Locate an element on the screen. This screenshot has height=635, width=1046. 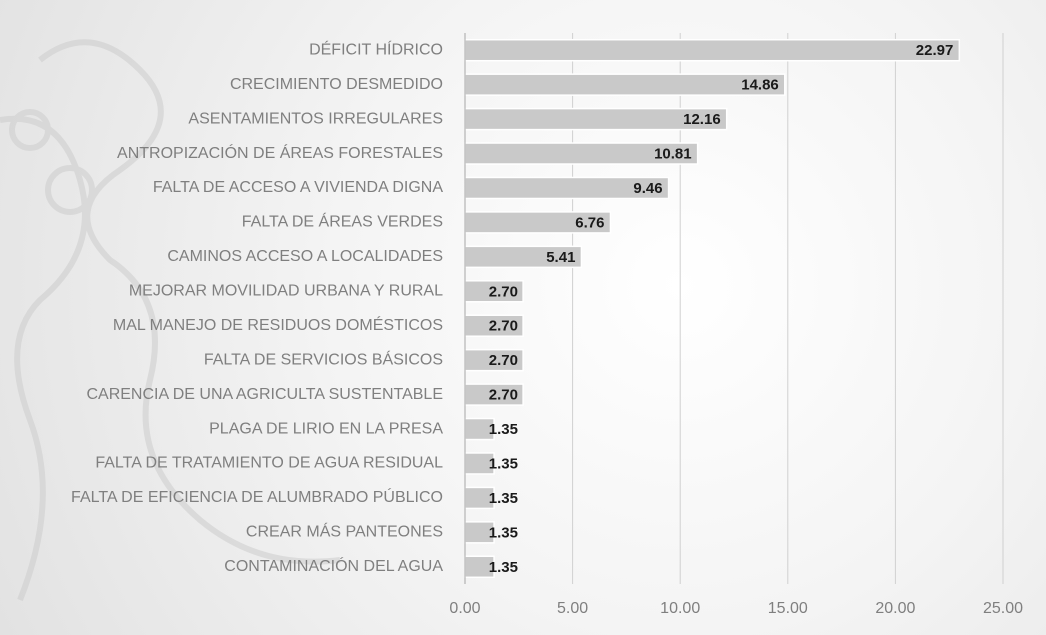
category-label: FALTA DE ÁREAS VERDES is located at coordinates (342, 221).